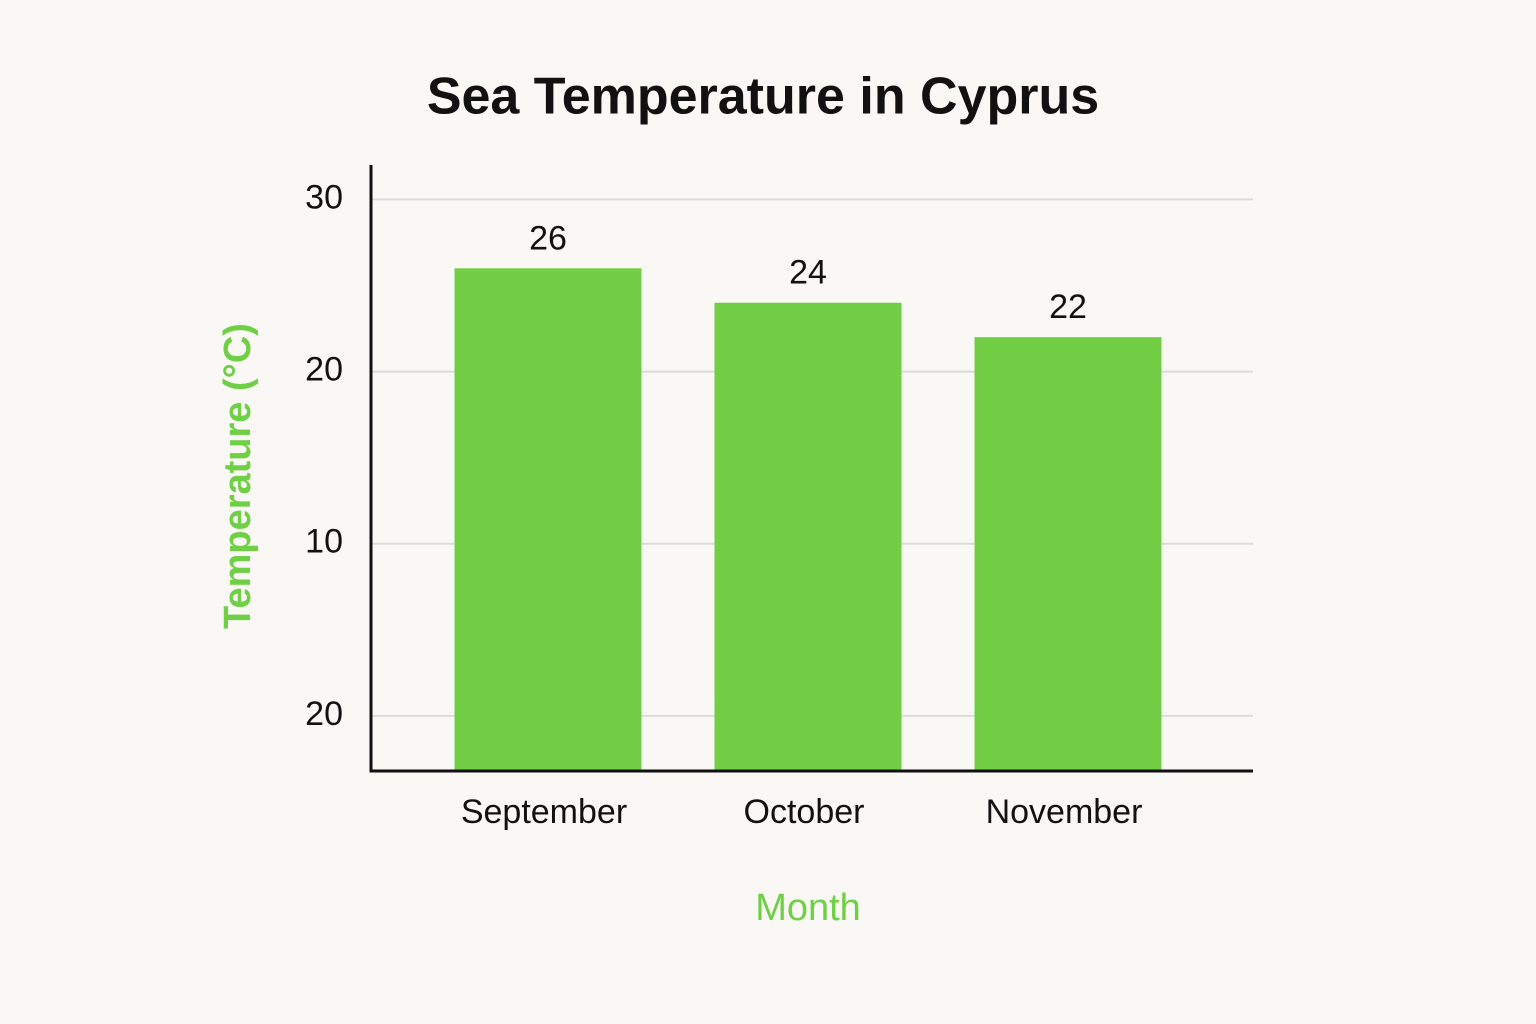 The image size is (1536, 1024). I want to click on data-label: 26, so click(548, 238).